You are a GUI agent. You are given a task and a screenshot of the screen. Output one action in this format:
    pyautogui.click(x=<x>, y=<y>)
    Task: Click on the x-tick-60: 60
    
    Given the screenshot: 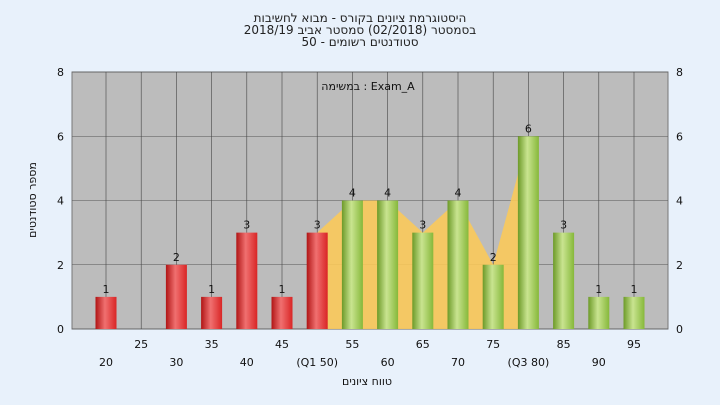 What is the action you would take?
    pyautogui.click(x=388, y=362)
    